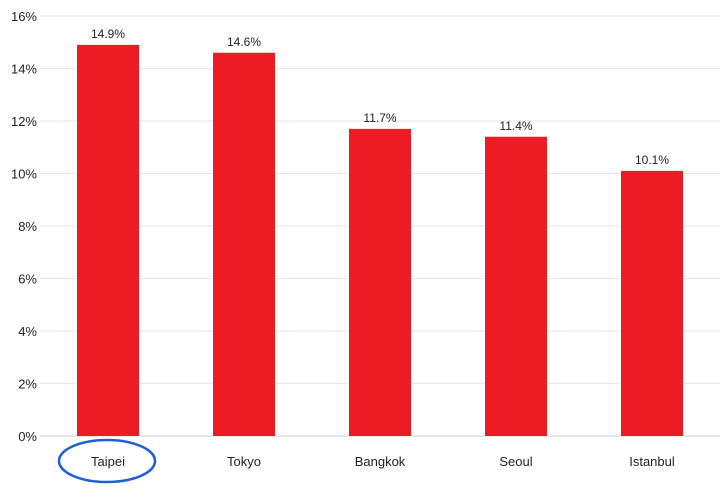 The image size is (720, 490). Describe the element at coordinates (244, 461) in the screenshot. I see `category-label: Tokyo` at that location.